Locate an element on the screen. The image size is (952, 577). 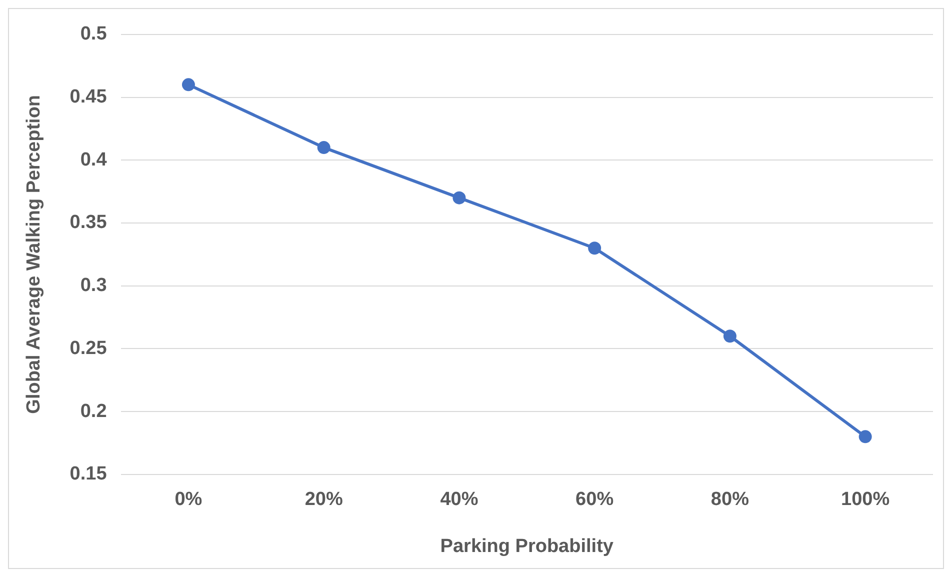
y-tick-label: 0.25 is located at coordinates (89, 348).